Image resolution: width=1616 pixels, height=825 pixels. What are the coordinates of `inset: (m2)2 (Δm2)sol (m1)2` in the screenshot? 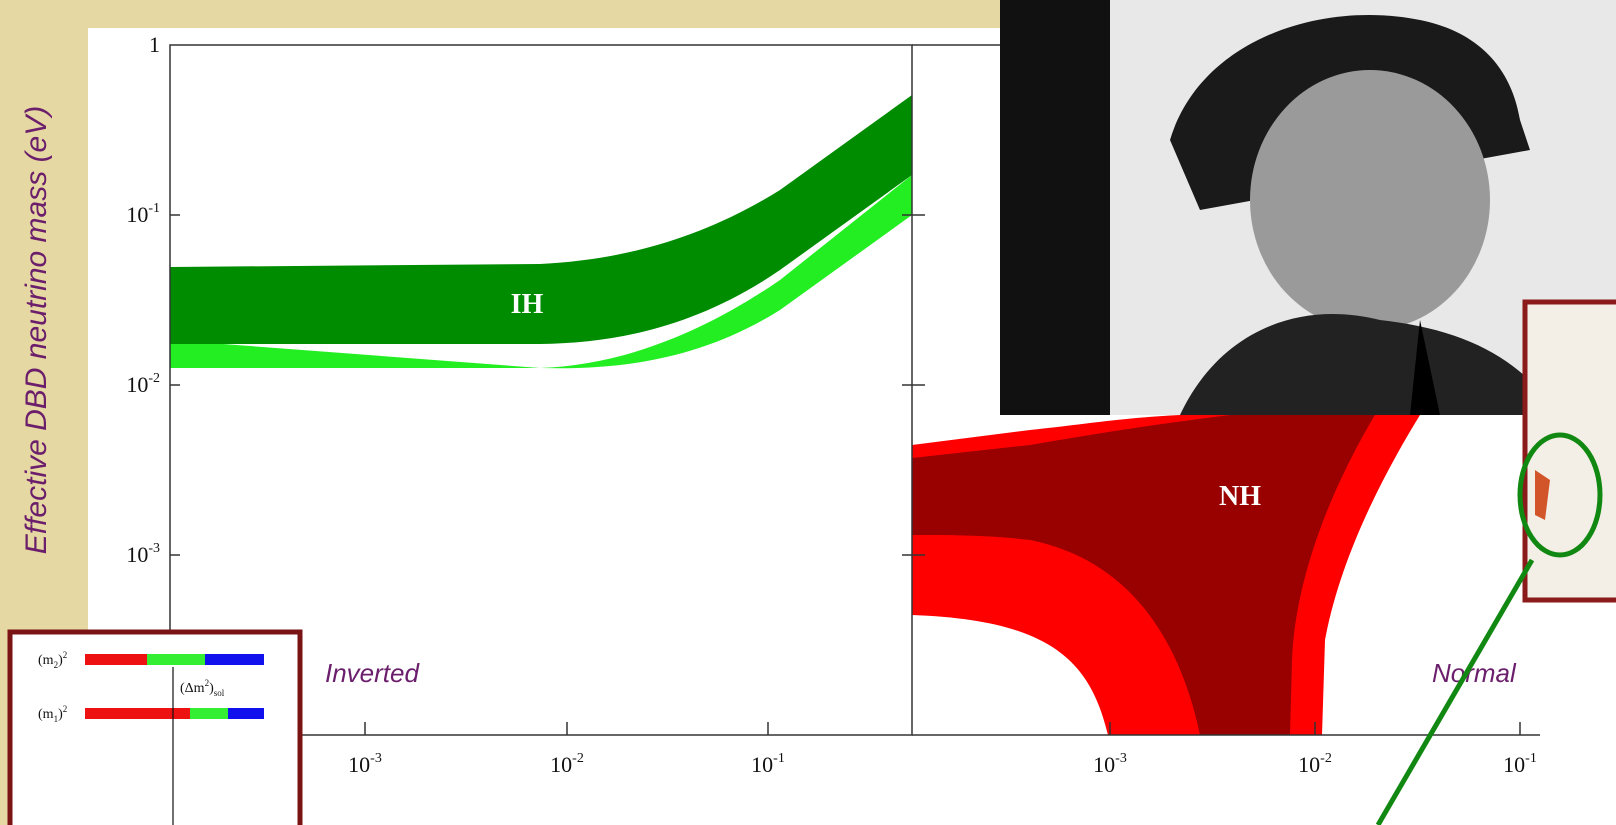 It's located at (155, 727).